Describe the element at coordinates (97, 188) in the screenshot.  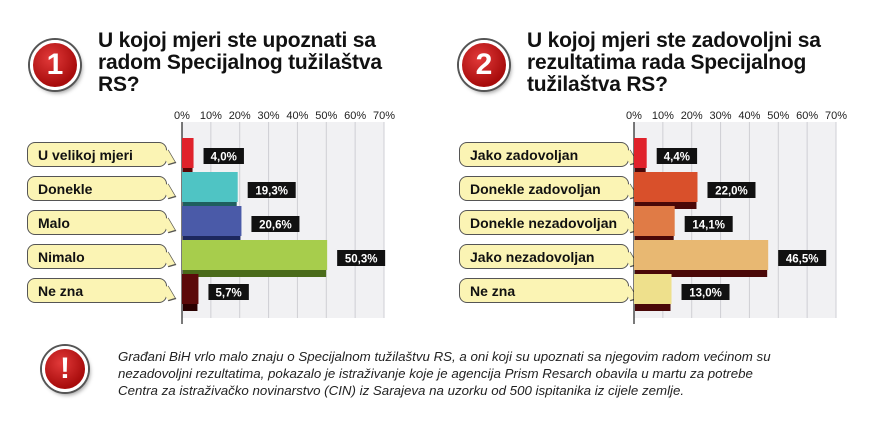
I see `category-label: Donekle` at that location.